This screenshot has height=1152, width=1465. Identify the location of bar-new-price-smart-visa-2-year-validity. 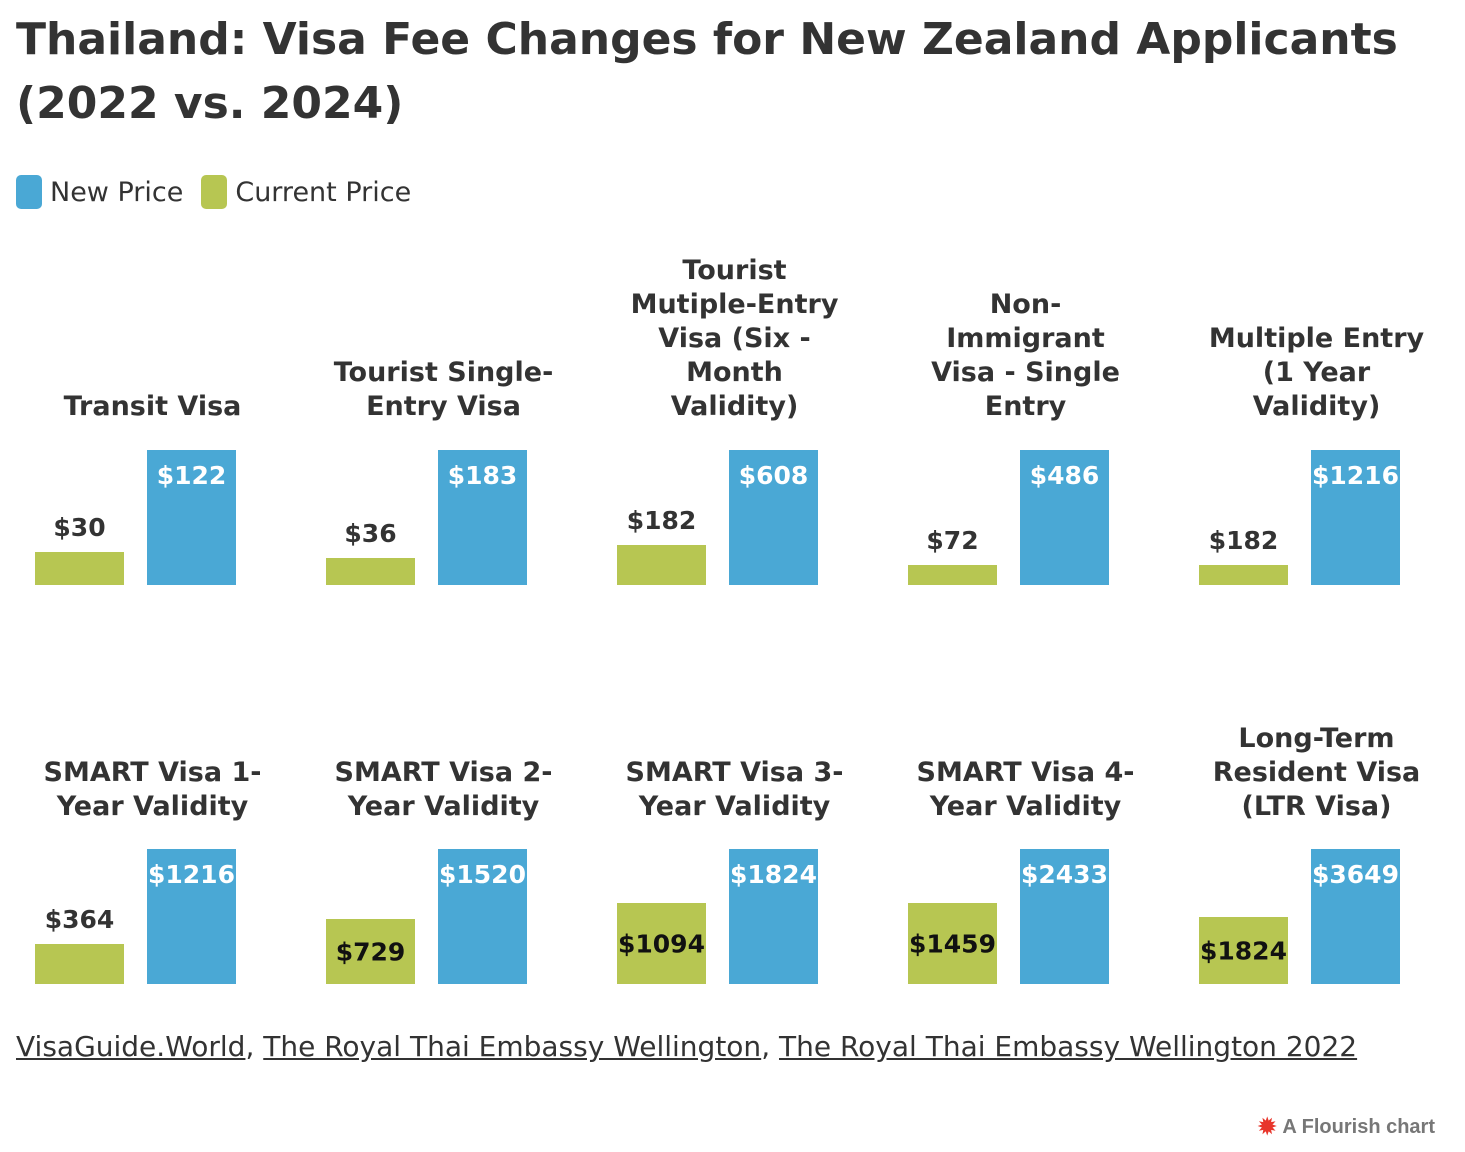
(482, 916).